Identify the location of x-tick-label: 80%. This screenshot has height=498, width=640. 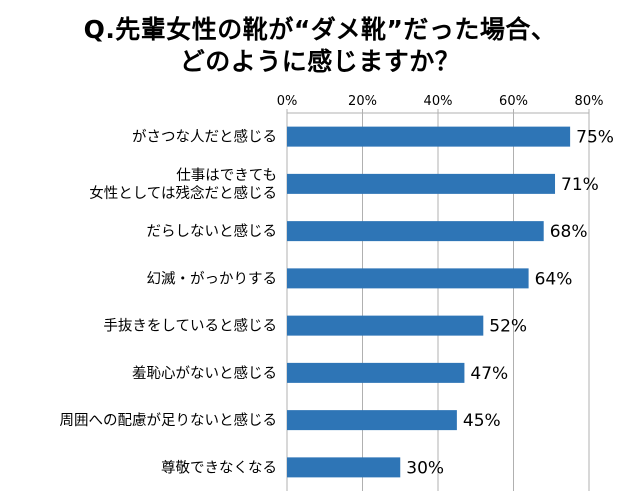
(589, 101).